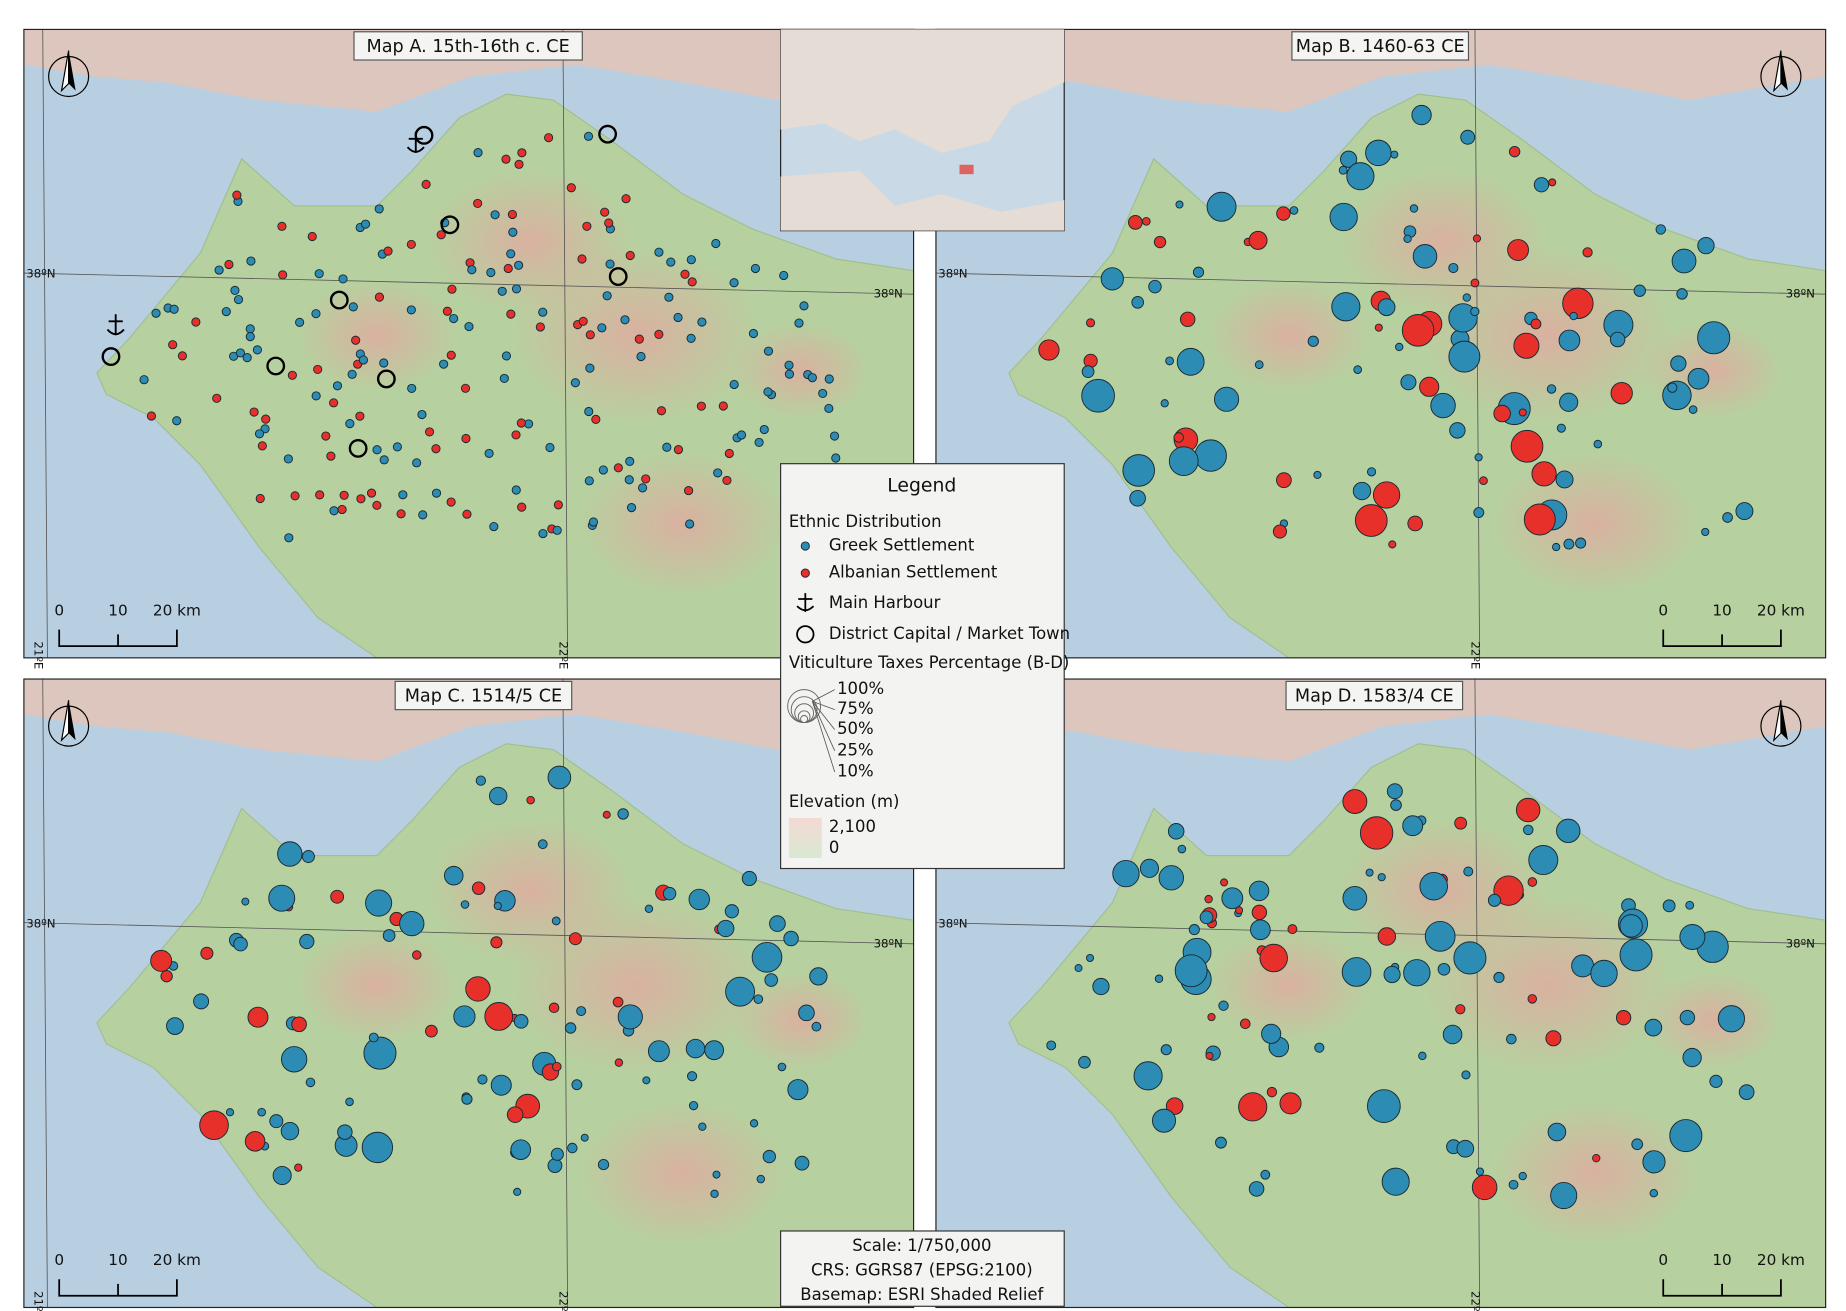 The image size is (1846, 1311). What do you see at coordinates (1781, 1260) in the screenshot?
I see `scale-label: 20 km` at bounding box center [1781, 1260].